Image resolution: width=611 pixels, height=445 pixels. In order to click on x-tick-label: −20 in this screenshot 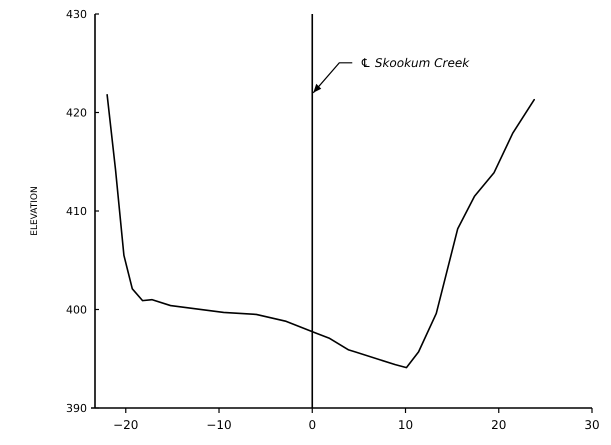, I will do `click(125, 425)`.